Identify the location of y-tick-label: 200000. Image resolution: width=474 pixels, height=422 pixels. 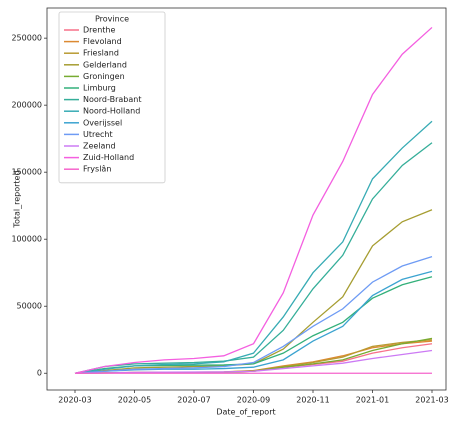
(26, 105).